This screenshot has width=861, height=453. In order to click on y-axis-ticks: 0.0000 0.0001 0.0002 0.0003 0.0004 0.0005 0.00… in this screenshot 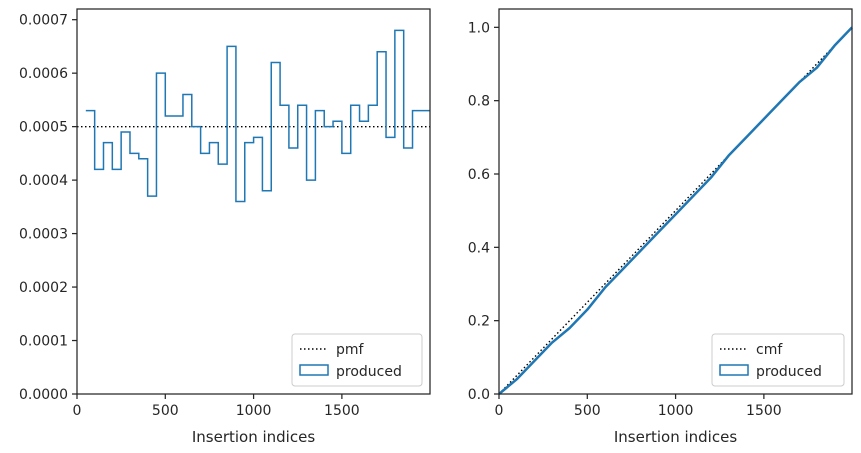, I will do `click(48, 208)`.